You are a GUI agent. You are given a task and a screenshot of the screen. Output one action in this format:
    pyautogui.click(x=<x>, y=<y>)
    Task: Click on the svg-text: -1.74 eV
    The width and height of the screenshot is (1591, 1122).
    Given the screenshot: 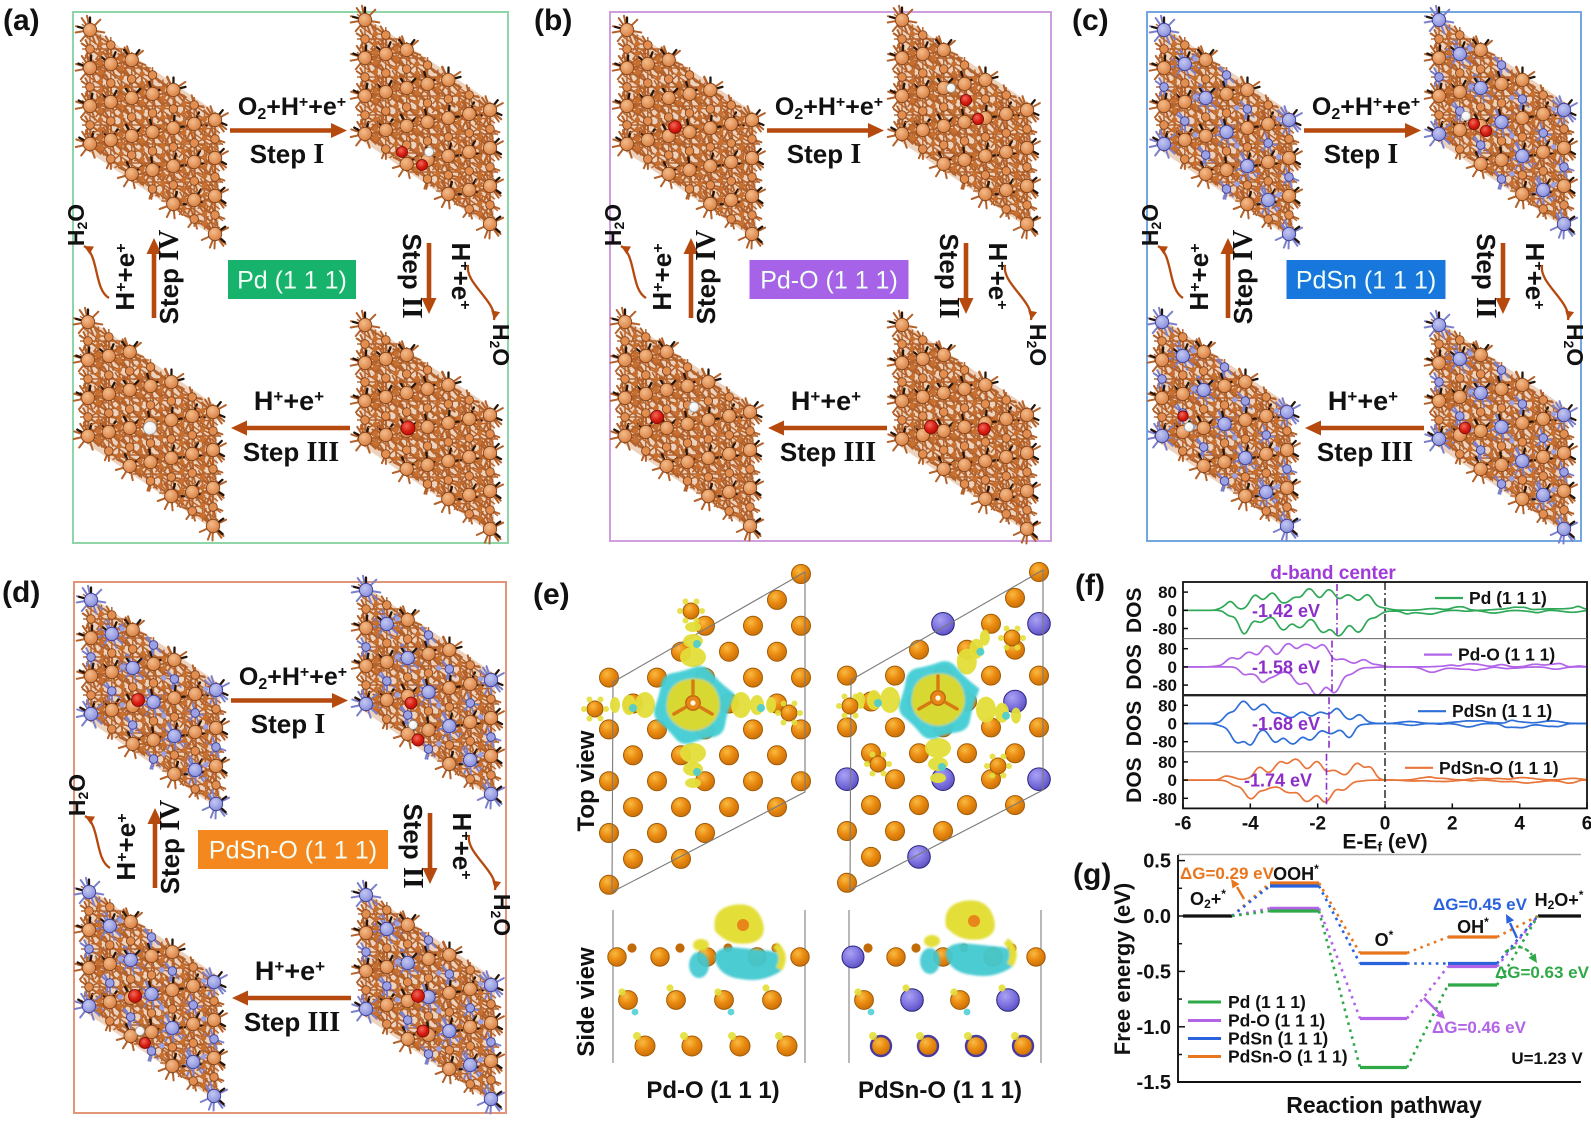 What is the action you would take?
    pyautogui.click(x=1278, y=781)
    